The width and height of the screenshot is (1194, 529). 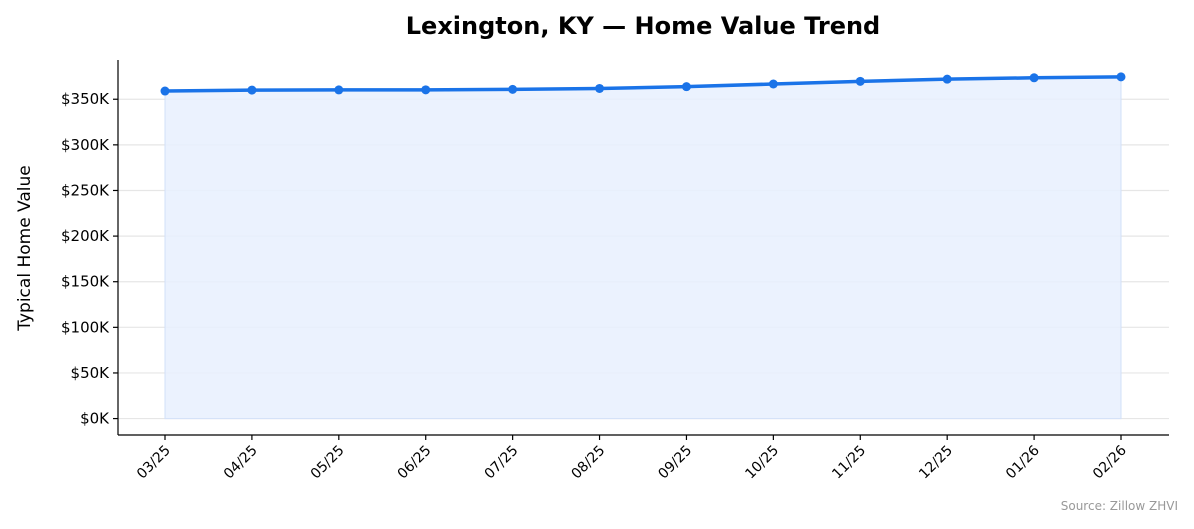 What do you see at coordinates (502, 463) in the screenshot?
I see `x-tick-label: 07/25` at bounding box center [502, 463].